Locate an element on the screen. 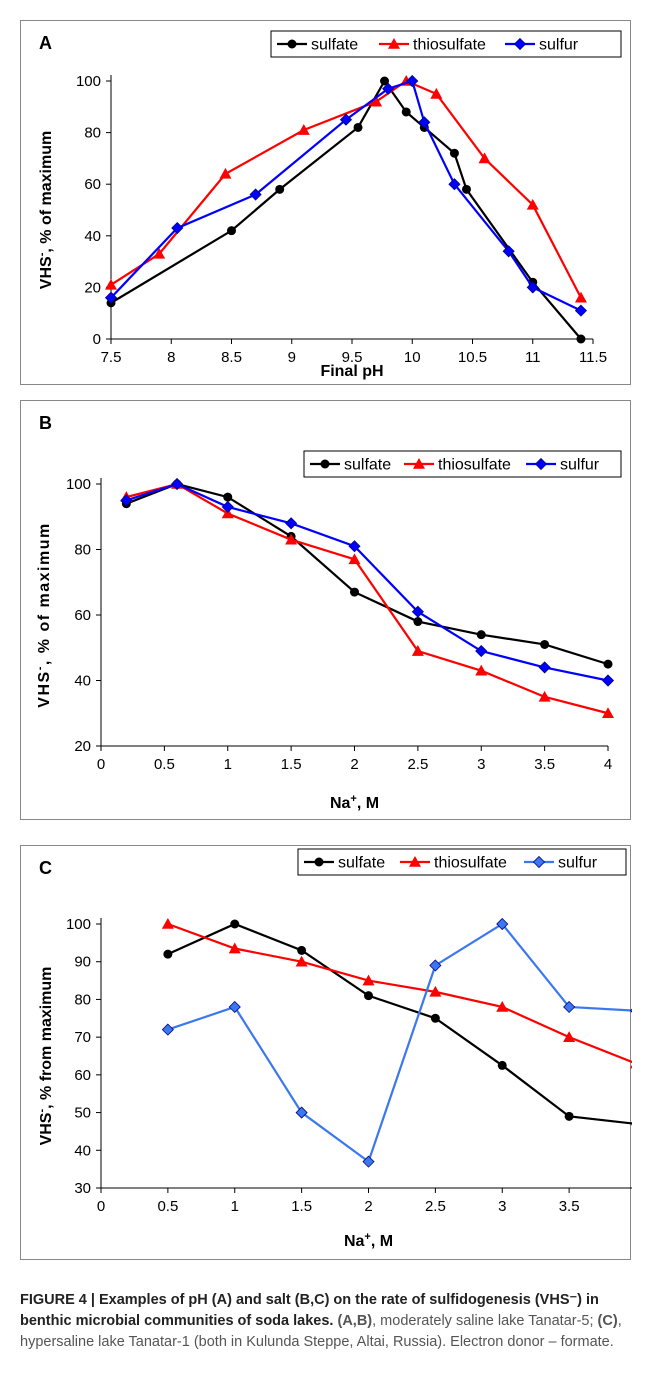  series-thiosulfate is located at coordinates (346, 189).